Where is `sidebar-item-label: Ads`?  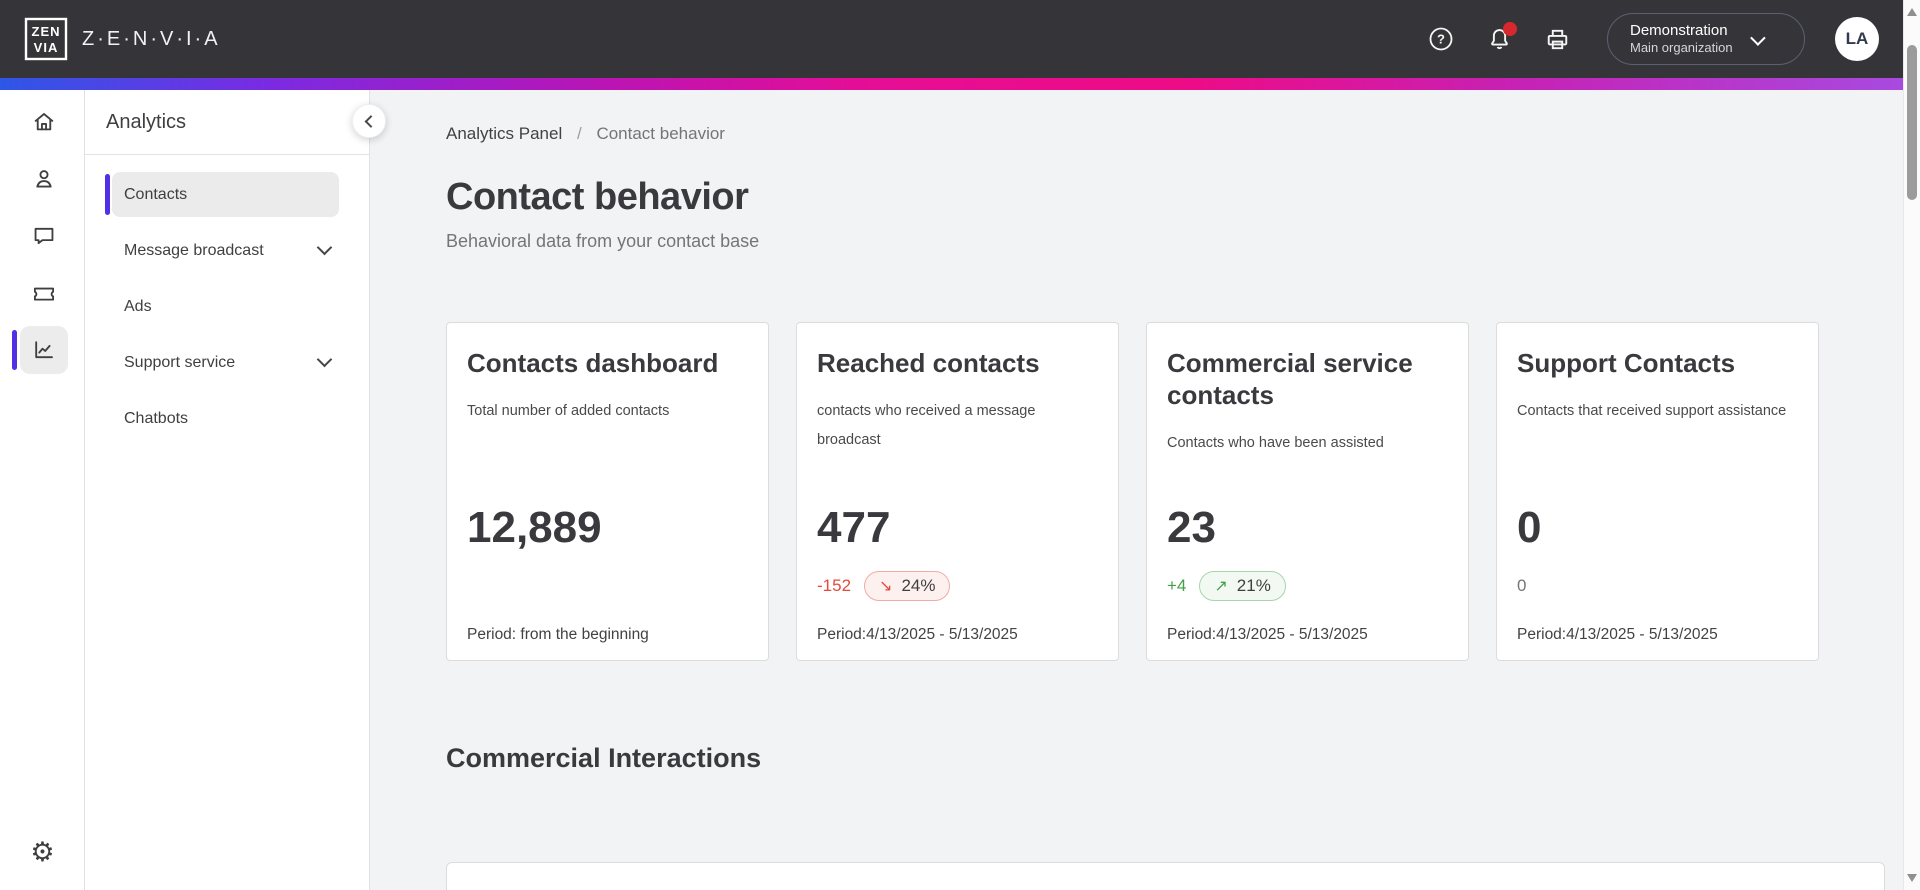 sidebar-item-label: Ads is located at coordinates (138, 306).